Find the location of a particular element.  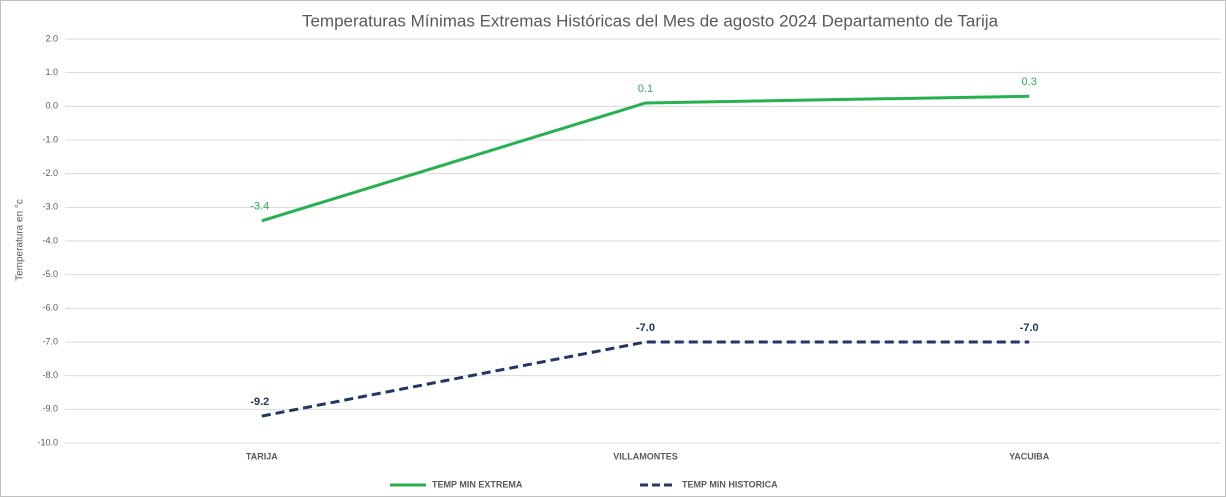

series-line is located at coordinates (645, 379).